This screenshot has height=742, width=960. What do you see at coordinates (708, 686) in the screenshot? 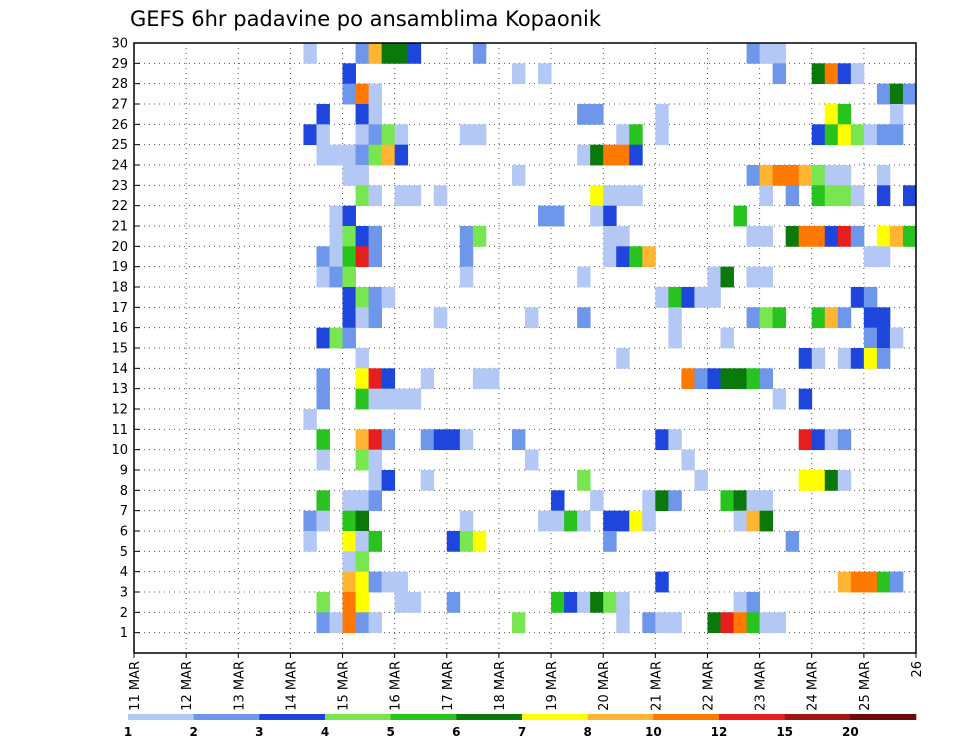
I see `x-tick-label: 22 MAR` at bounding box center [708, 686].